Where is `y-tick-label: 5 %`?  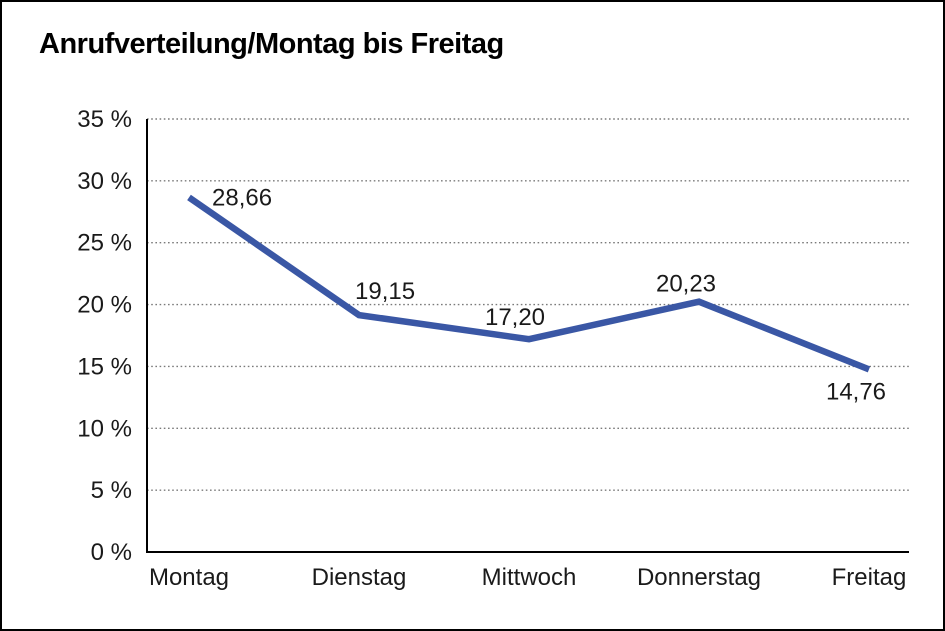 y-tick-label: 5 % is located at coordinates (111, 490).